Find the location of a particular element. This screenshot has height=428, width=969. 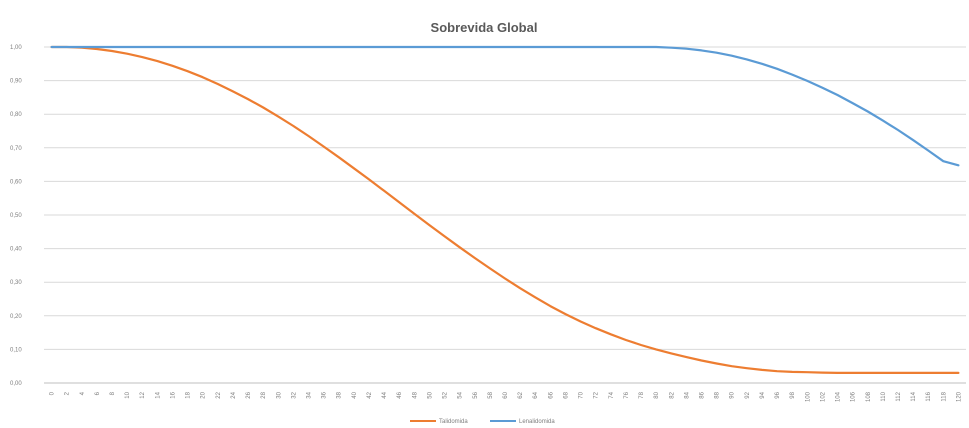

x-tick-label: 118 is located at coordinates (944, 396).